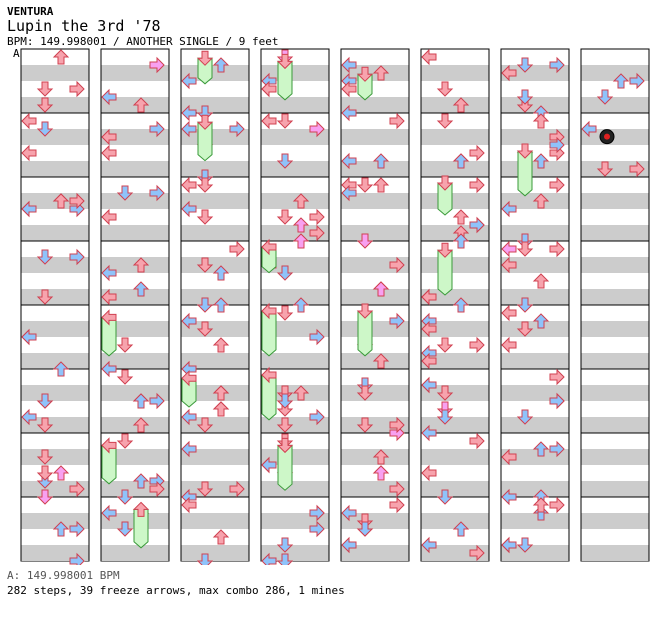 Image resolution: width=672 pixels, height=620 pixels. I want to click on song-title: Lupin the 3rd '78, so click(84, 26).